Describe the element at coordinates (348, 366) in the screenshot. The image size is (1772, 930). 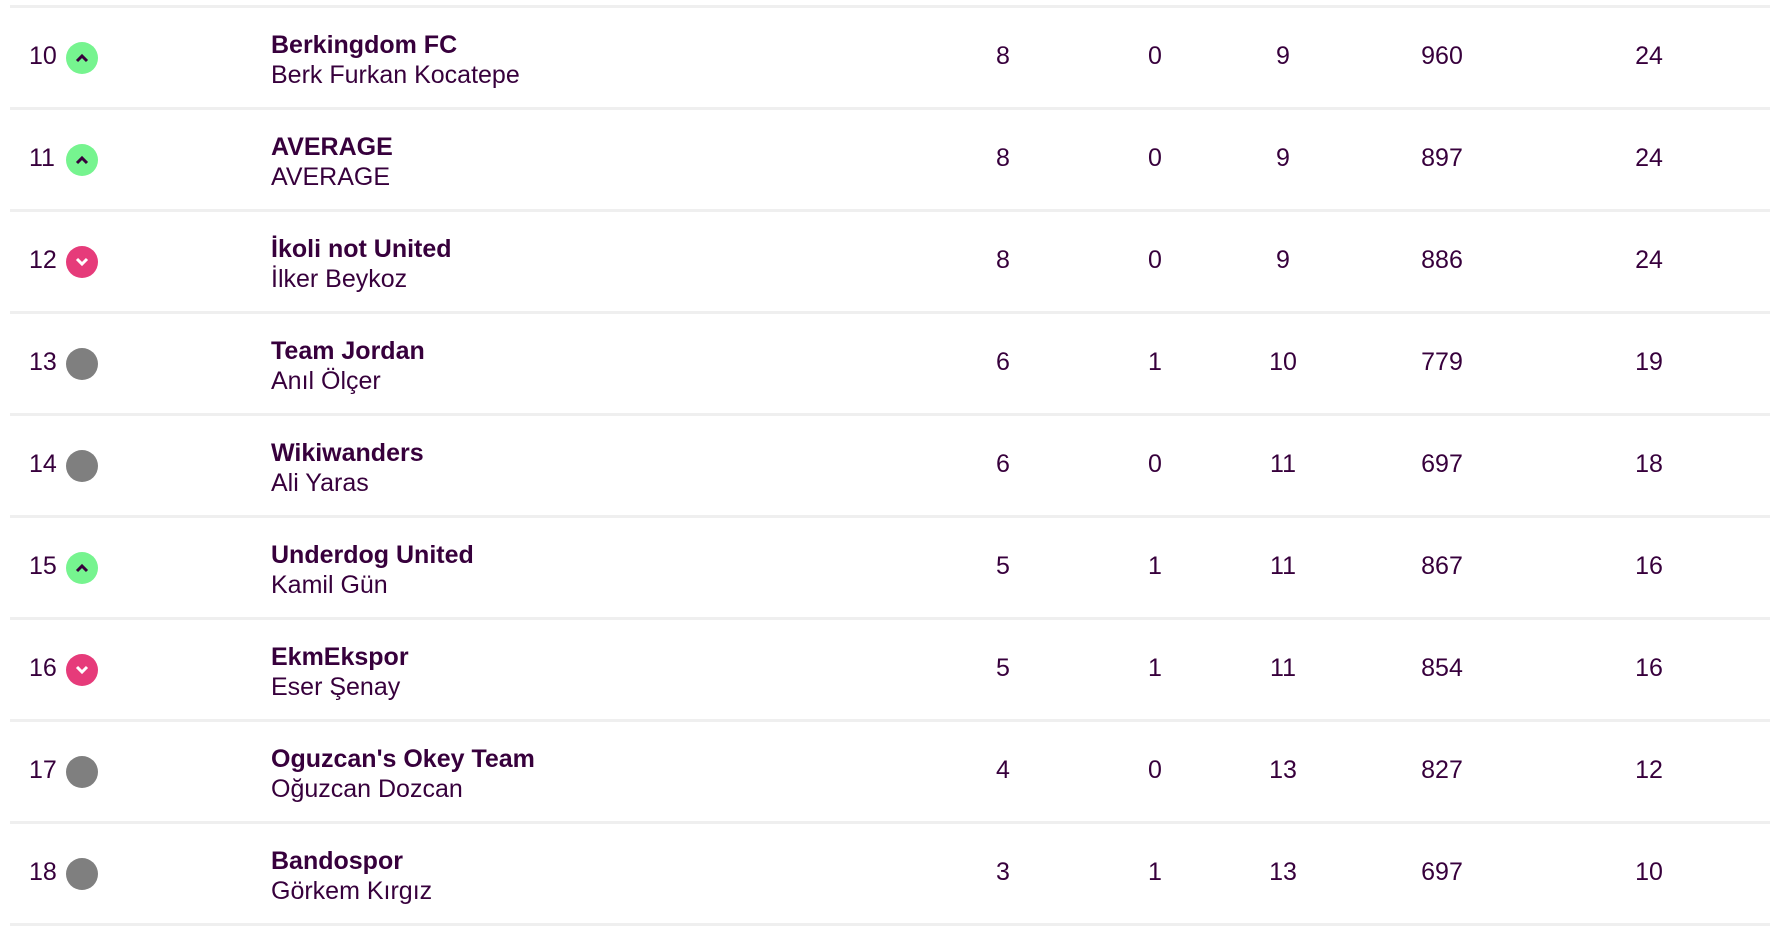
I see `team-cell: Team Jordan Anıl Ölçer` at that location.